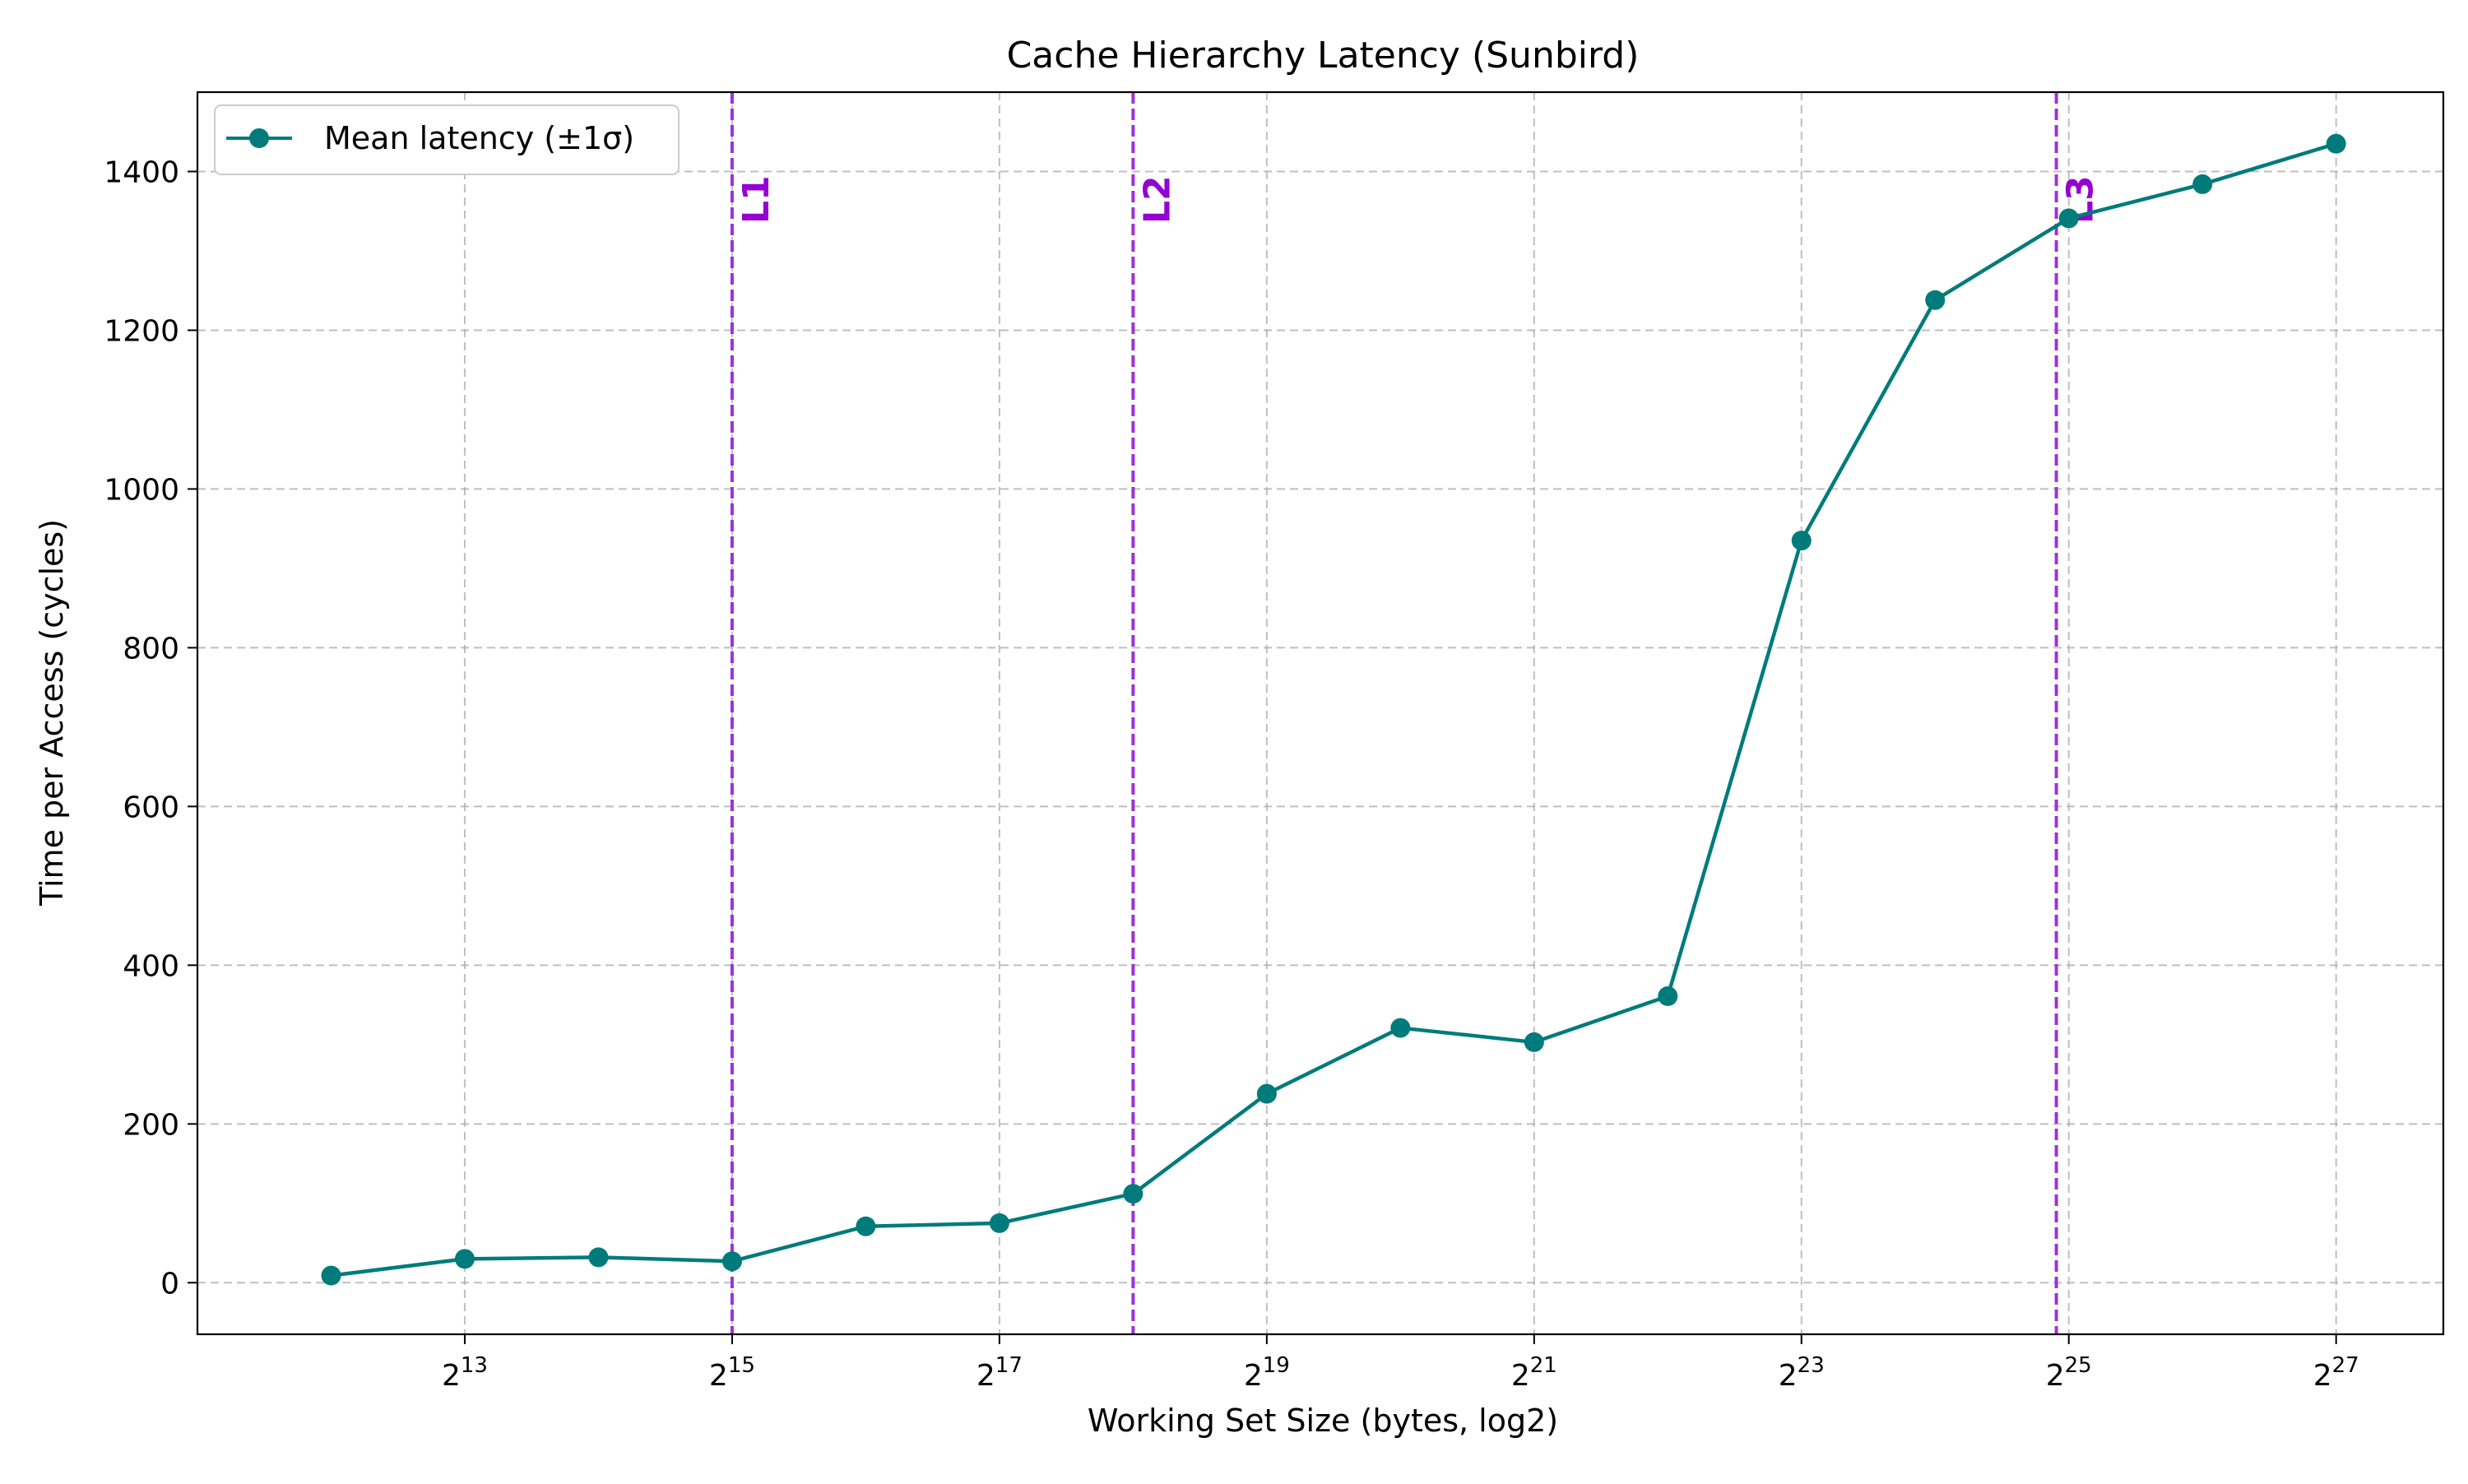 Image resolution: width=2468 pixels, height=1484 pixels. What do you see at coordinates (732, 1373) in the screenshot?
I see `x-tick-label: 215` at bounding box center [732, 1373].